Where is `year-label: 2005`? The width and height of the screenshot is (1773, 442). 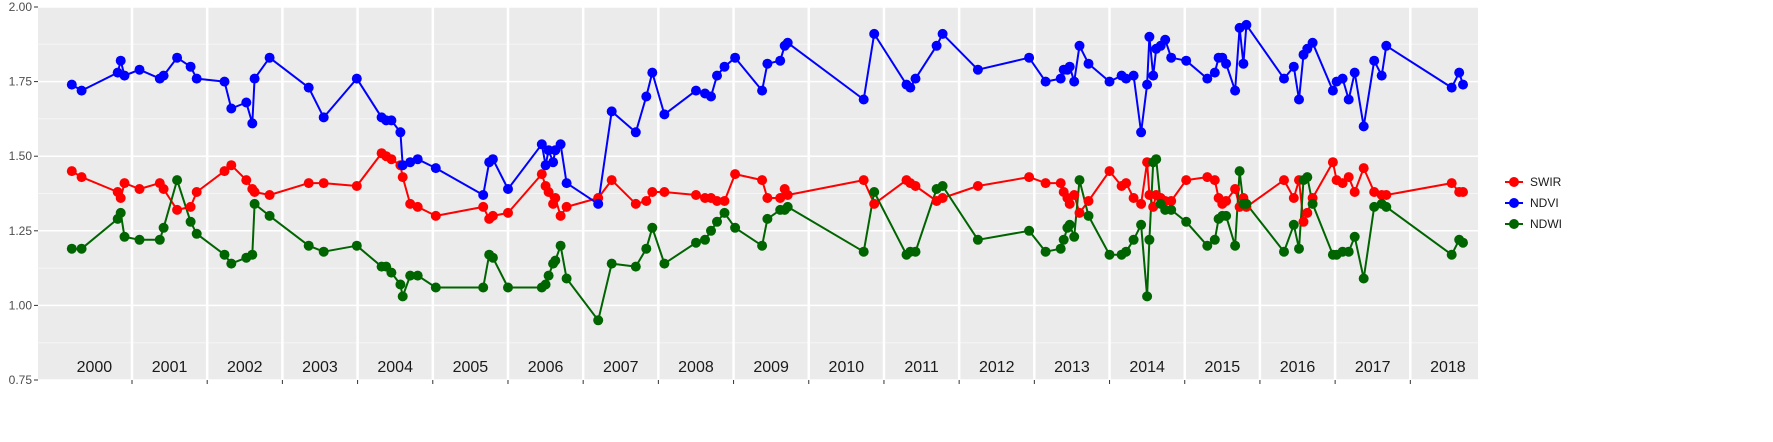
year-label: 2005 is located at coordinates (471, 367).